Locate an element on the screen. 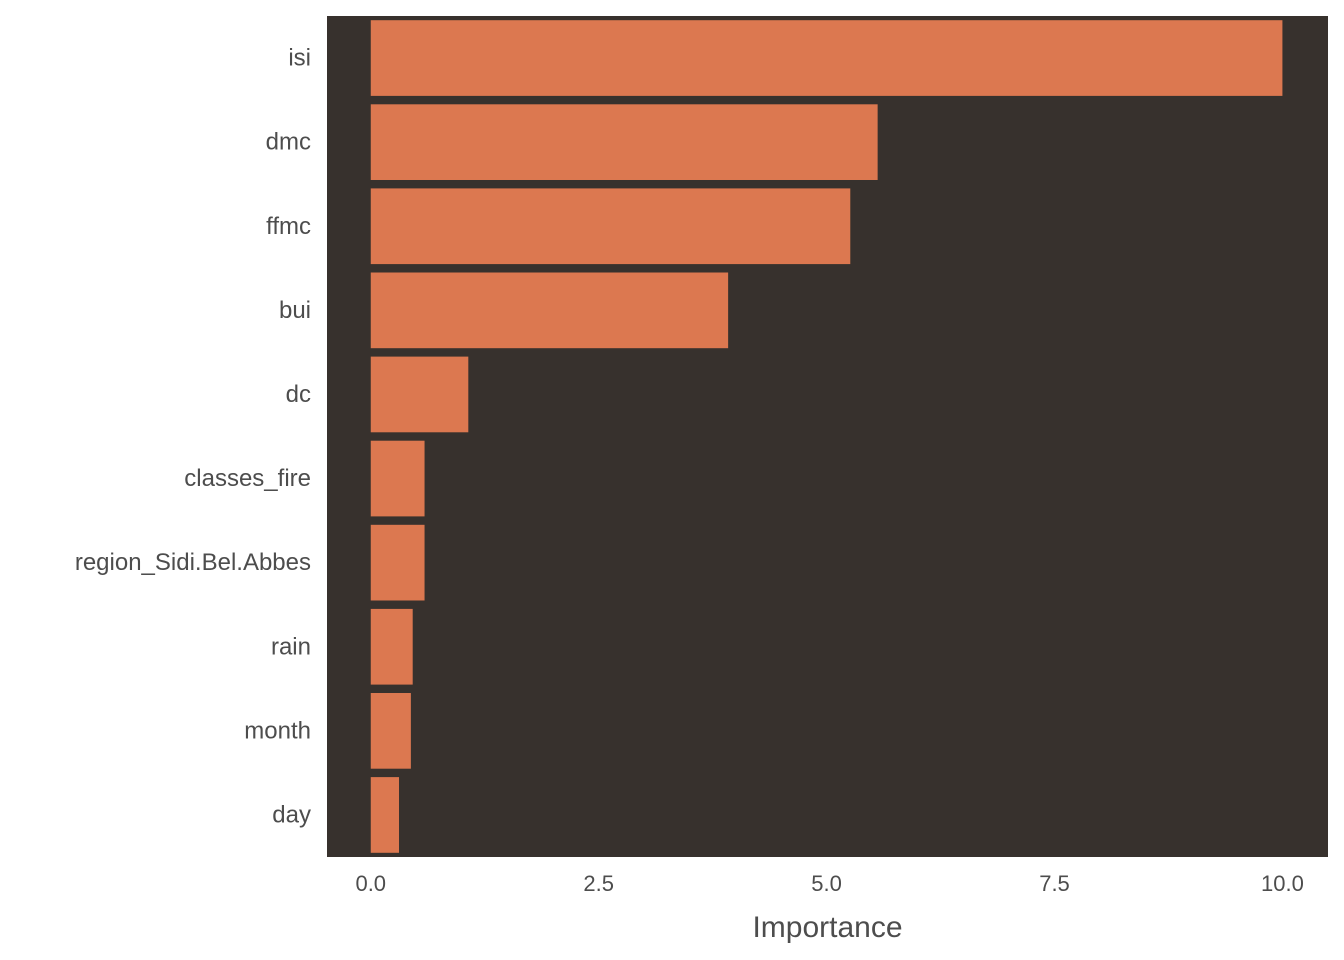 Image resolution: width=1344 pixels, height=960 pixels. category-label-month: month is located at coordinates (277, 730).